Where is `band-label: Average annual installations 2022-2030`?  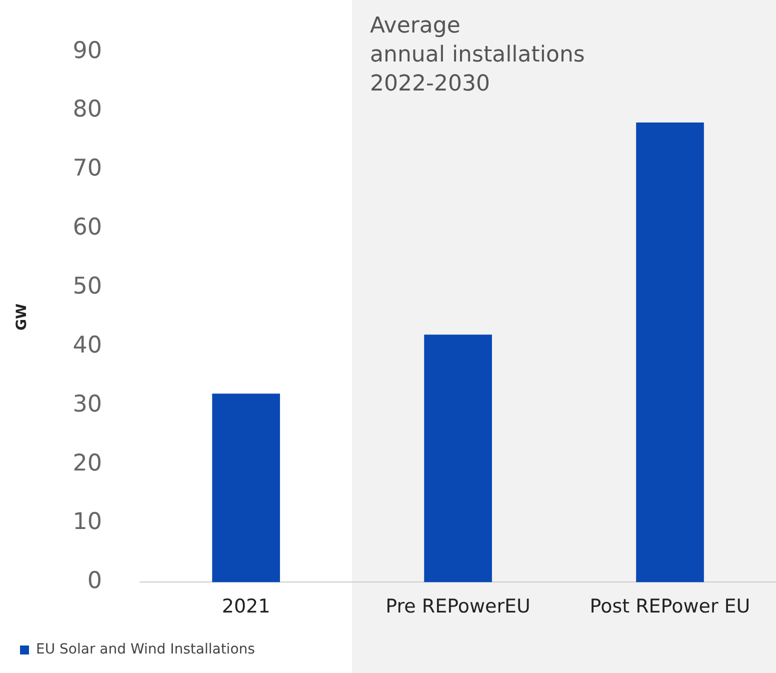
band-label: Average annual installations 2022-2030 is located at coordinates (477, 55).